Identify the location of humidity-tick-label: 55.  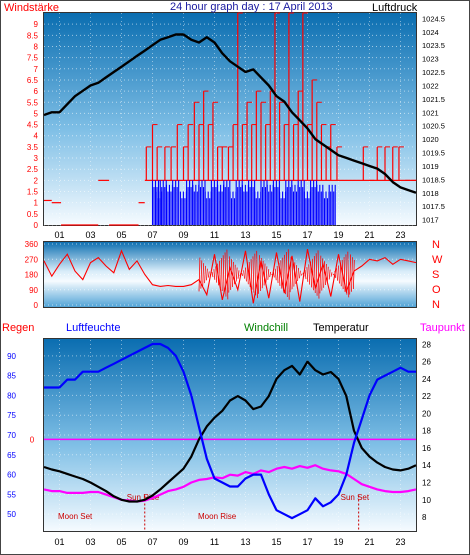
(11, 494).